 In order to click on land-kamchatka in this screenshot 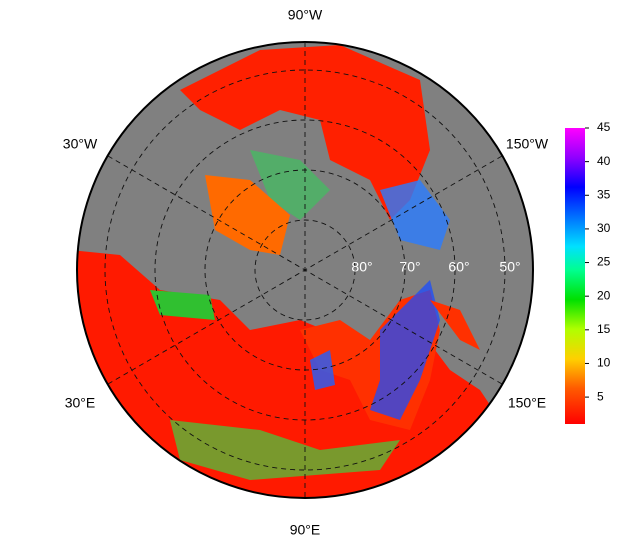, I will do `click(455, 325)`.